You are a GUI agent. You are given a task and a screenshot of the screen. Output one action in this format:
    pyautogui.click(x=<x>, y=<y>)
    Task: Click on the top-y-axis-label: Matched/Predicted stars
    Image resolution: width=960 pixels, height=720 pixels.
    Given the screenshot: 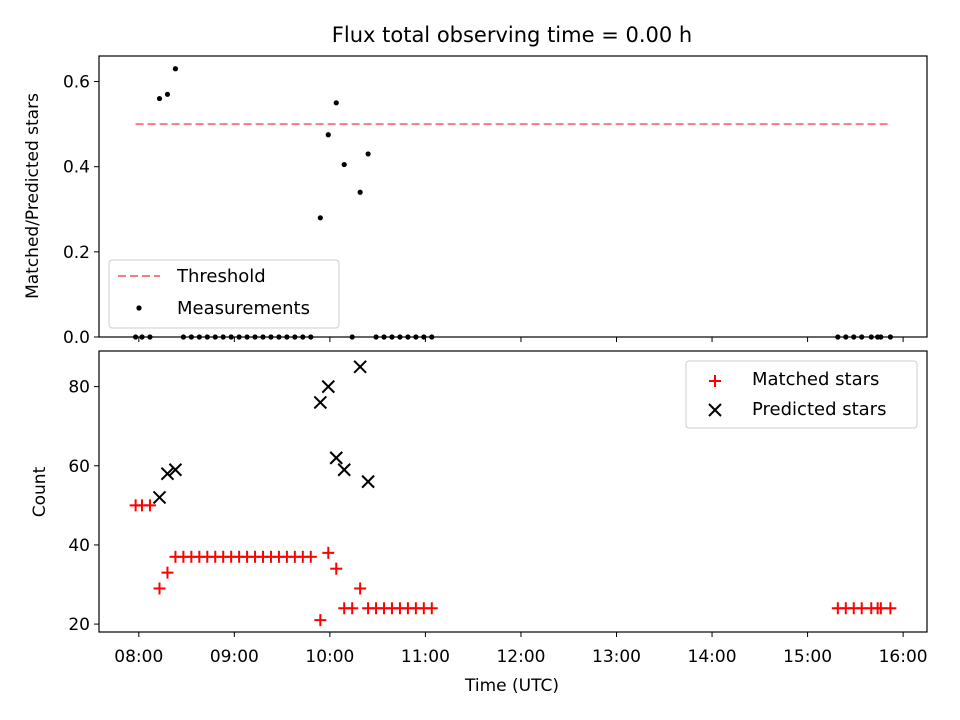 What is the action you would take?
    pyautogui.click(x=33, y=196)
    